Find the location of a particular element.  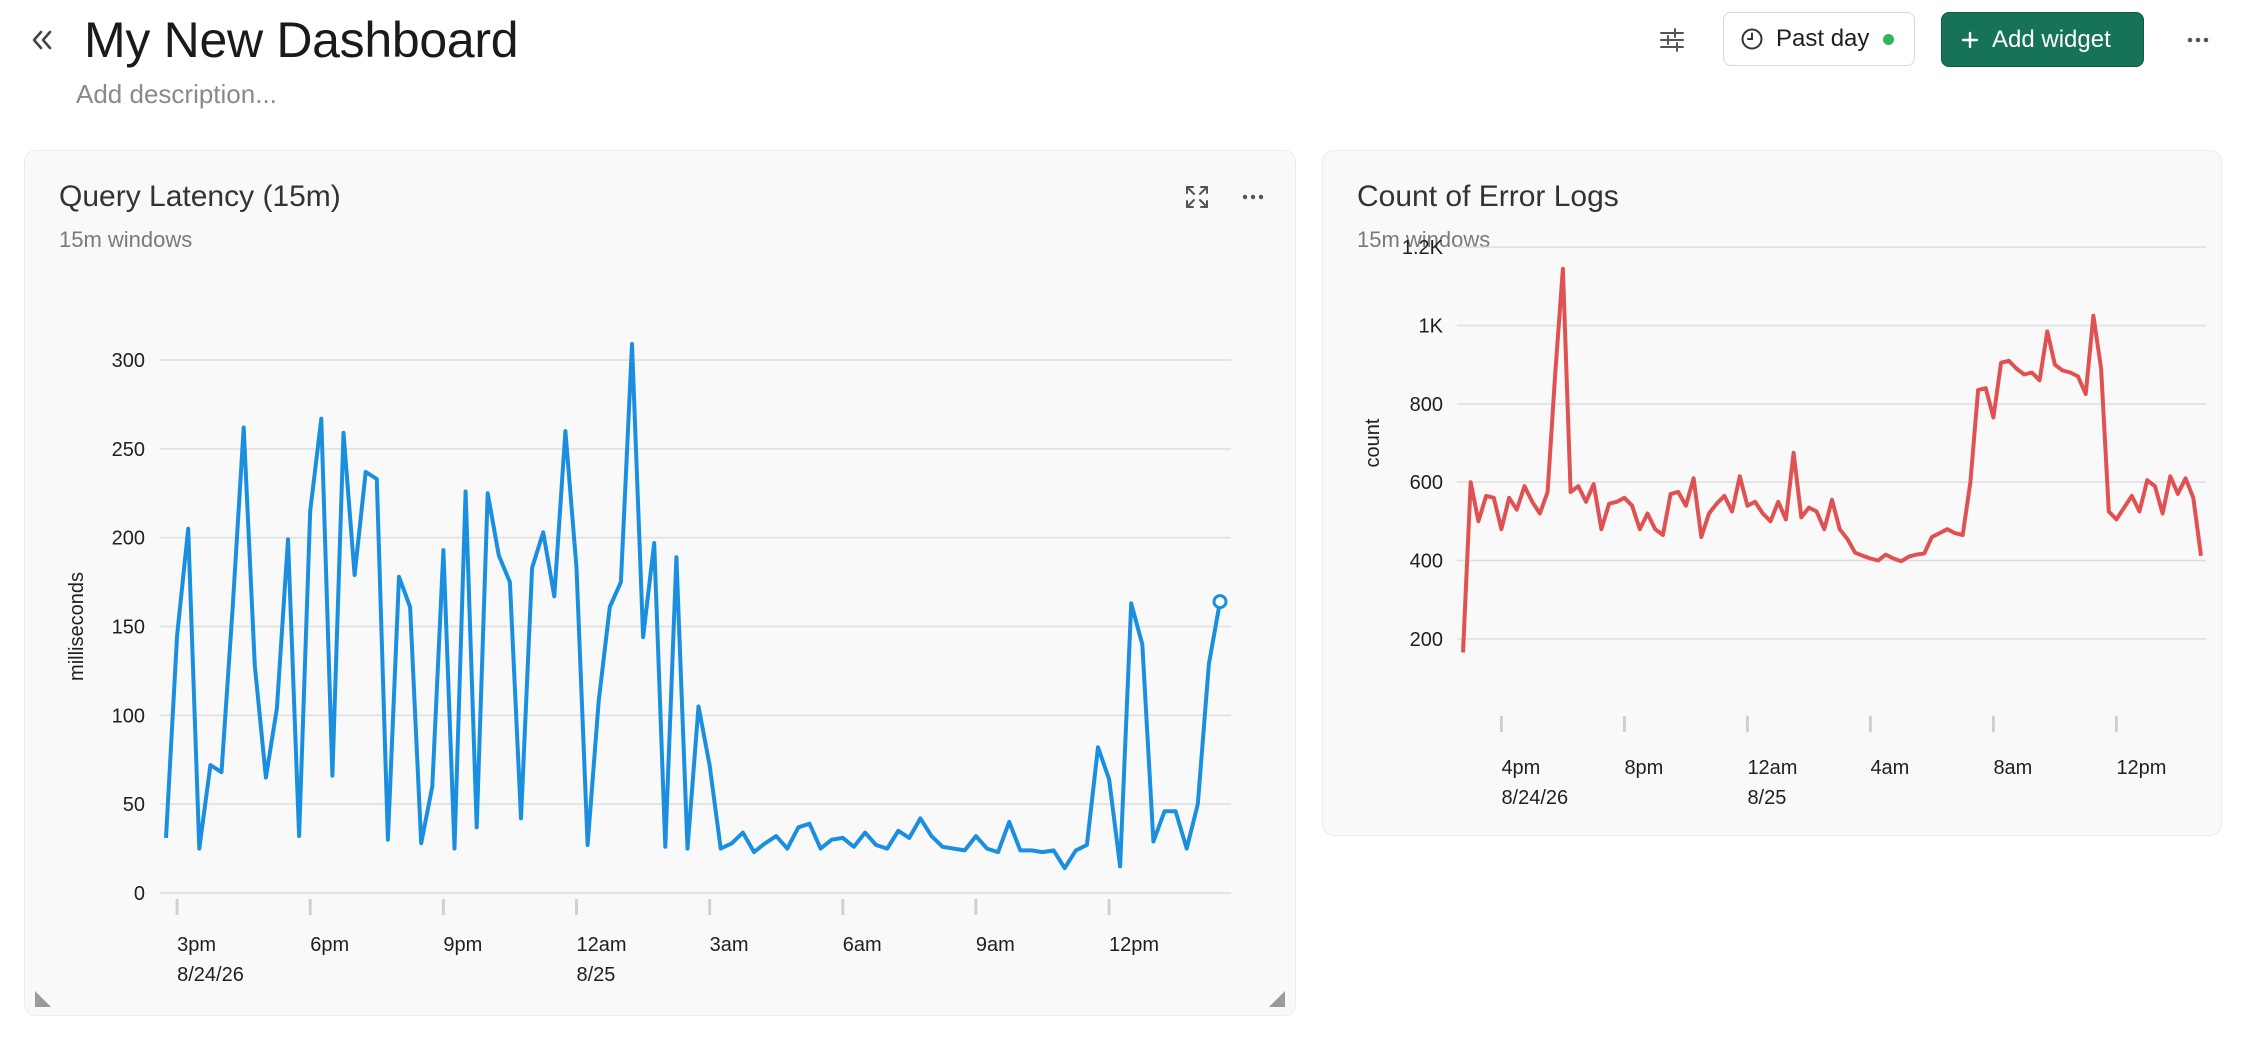

collapse-sidebar-button is located at coordinates (42, 40).